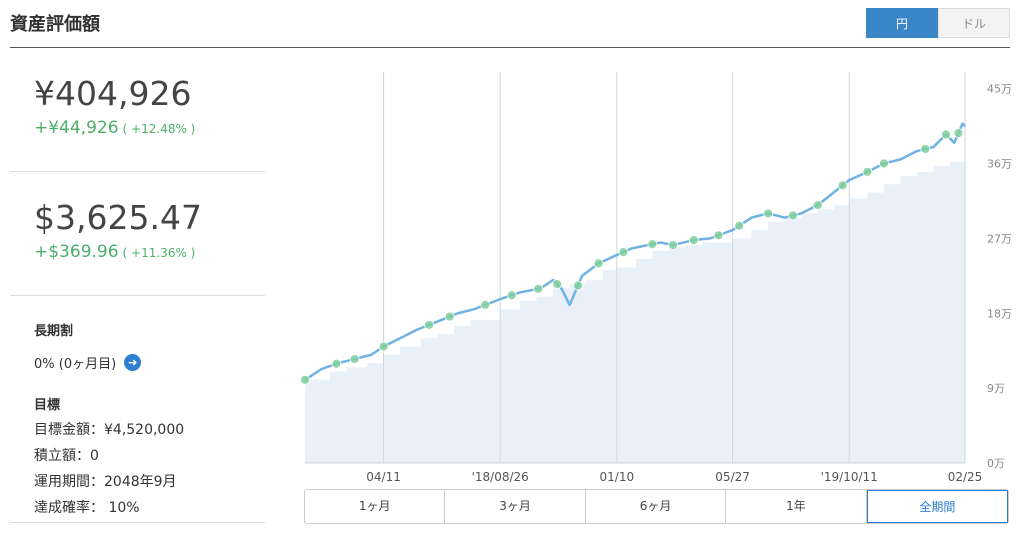 Image resolution: width=1024 pixels, height=537 pixels. What do you see at coordinates (383, 477) in the screenshot?
I see `x-tick-label: 04/11` at bounding box center [383, 477].